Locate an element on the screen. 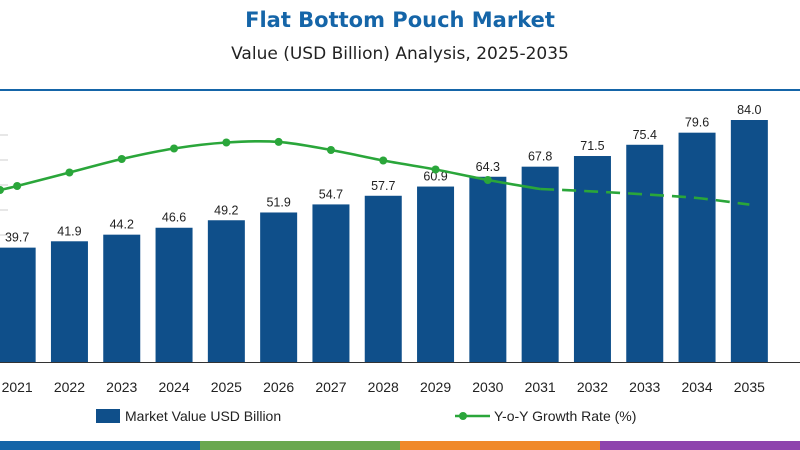 Image resolution: width=800 pixels, height=450 pixels. bar-value-label: 84.0 is located at coordinates (749, 110).